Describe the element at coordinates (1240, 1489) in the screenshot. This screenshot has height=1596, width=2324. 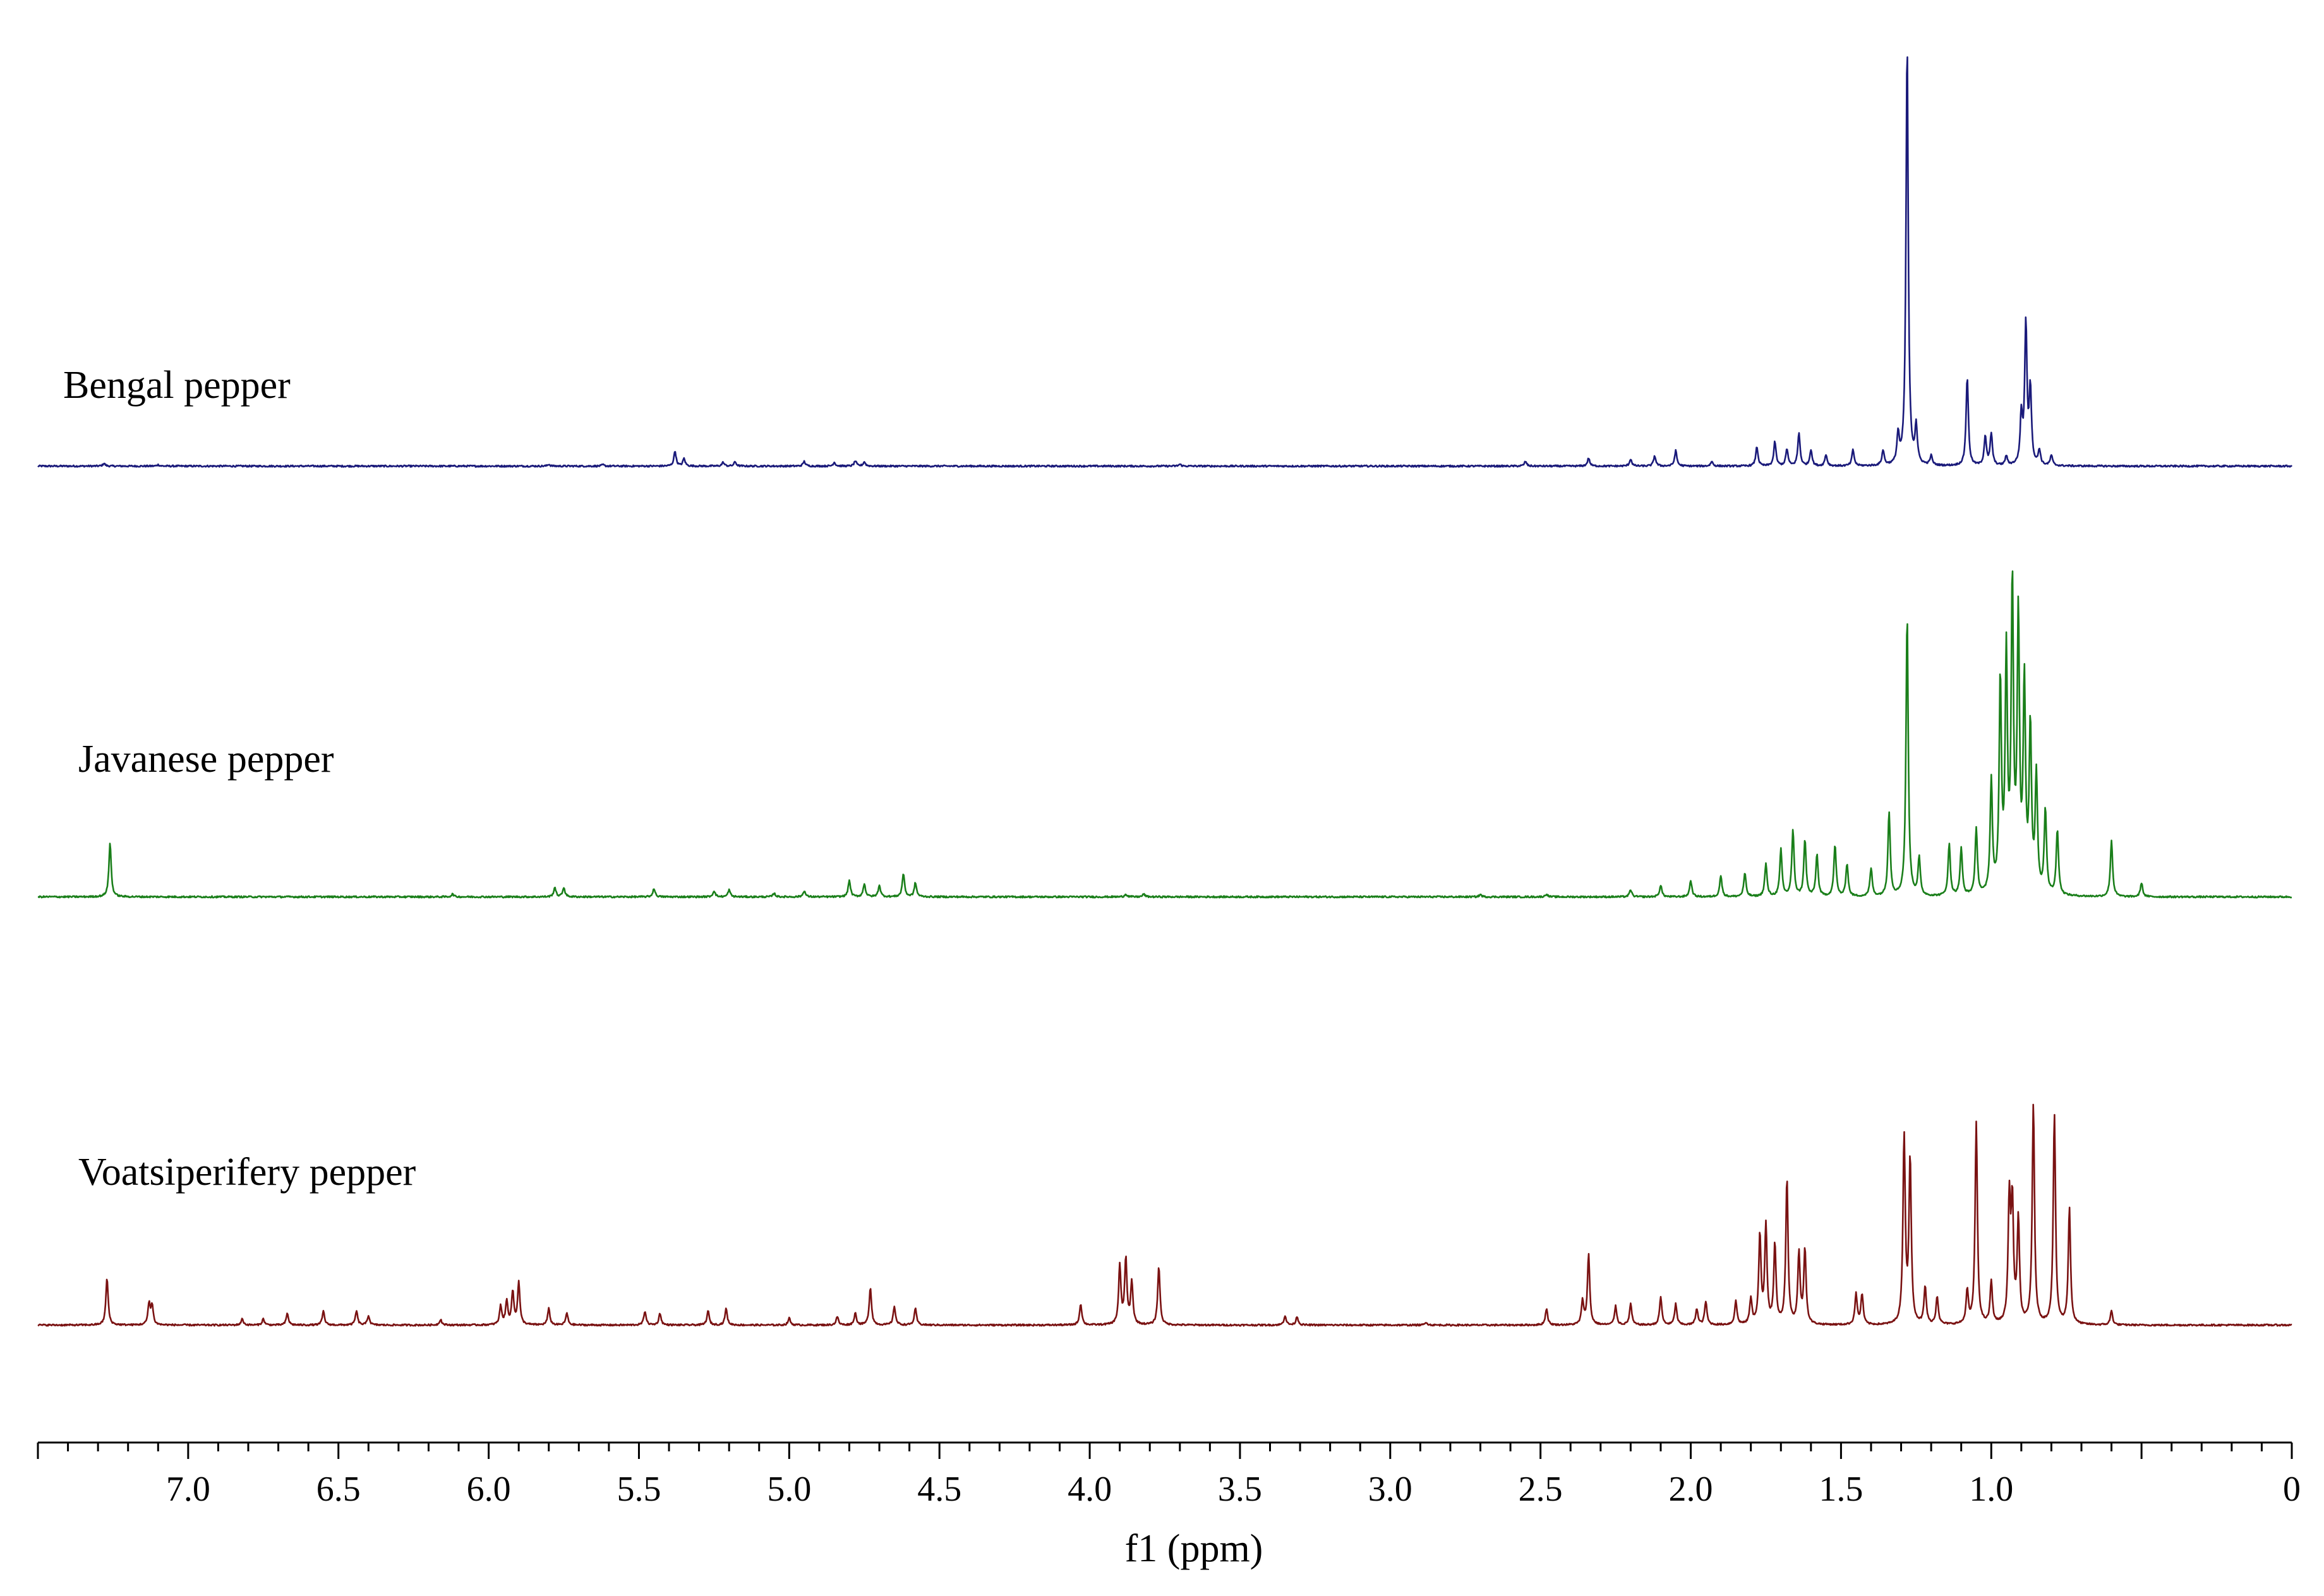
I see `x-tick-label: 3.5` at that location.